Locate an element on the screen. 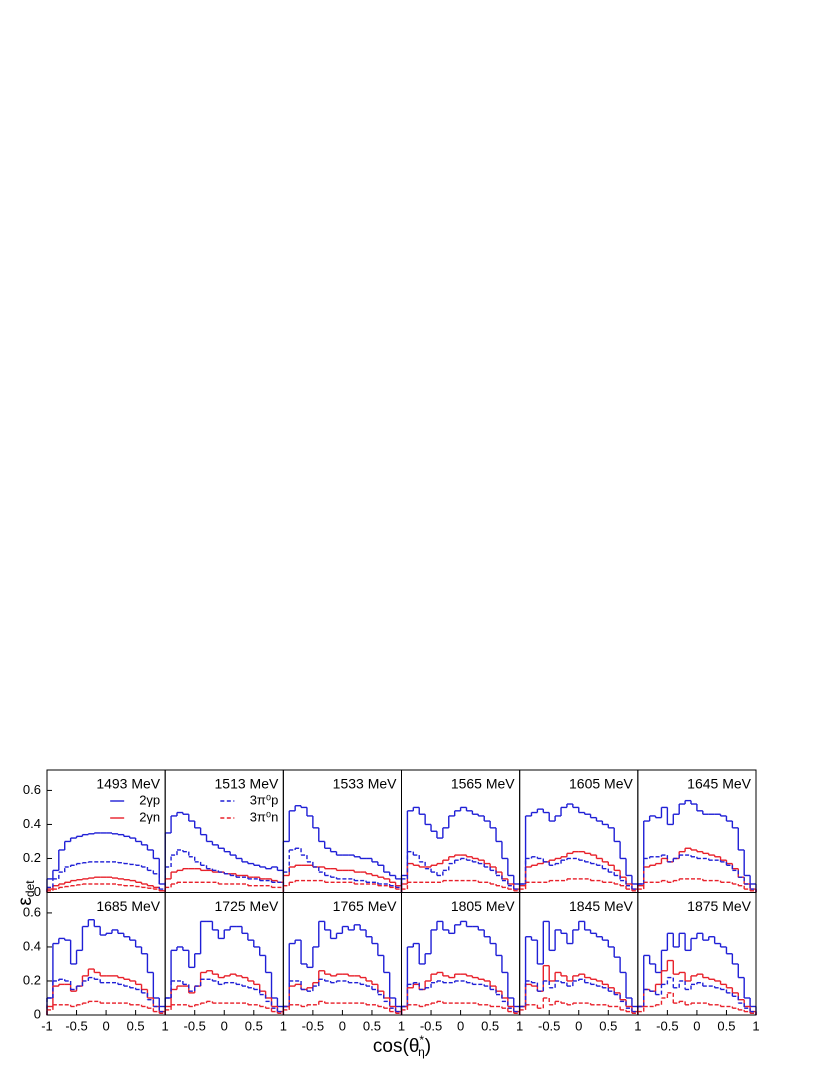 The height and width of the screenshot is (1069, 822). legend-label: 3π⁰n is located at coordinates (264, 816).